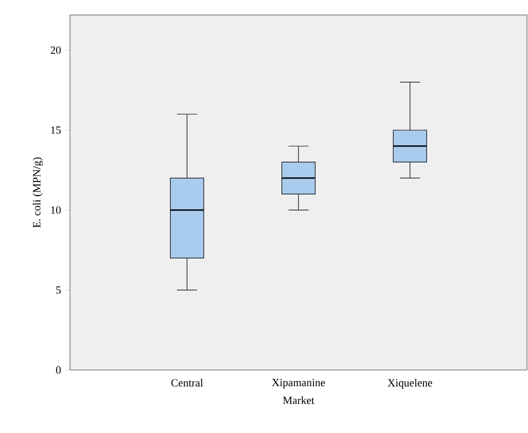 This screenshot has height=433, width=528. Describe the element at coordinates (410, 383) in the screenshot. I see `x-tick-label: Xiquelene` at that location.